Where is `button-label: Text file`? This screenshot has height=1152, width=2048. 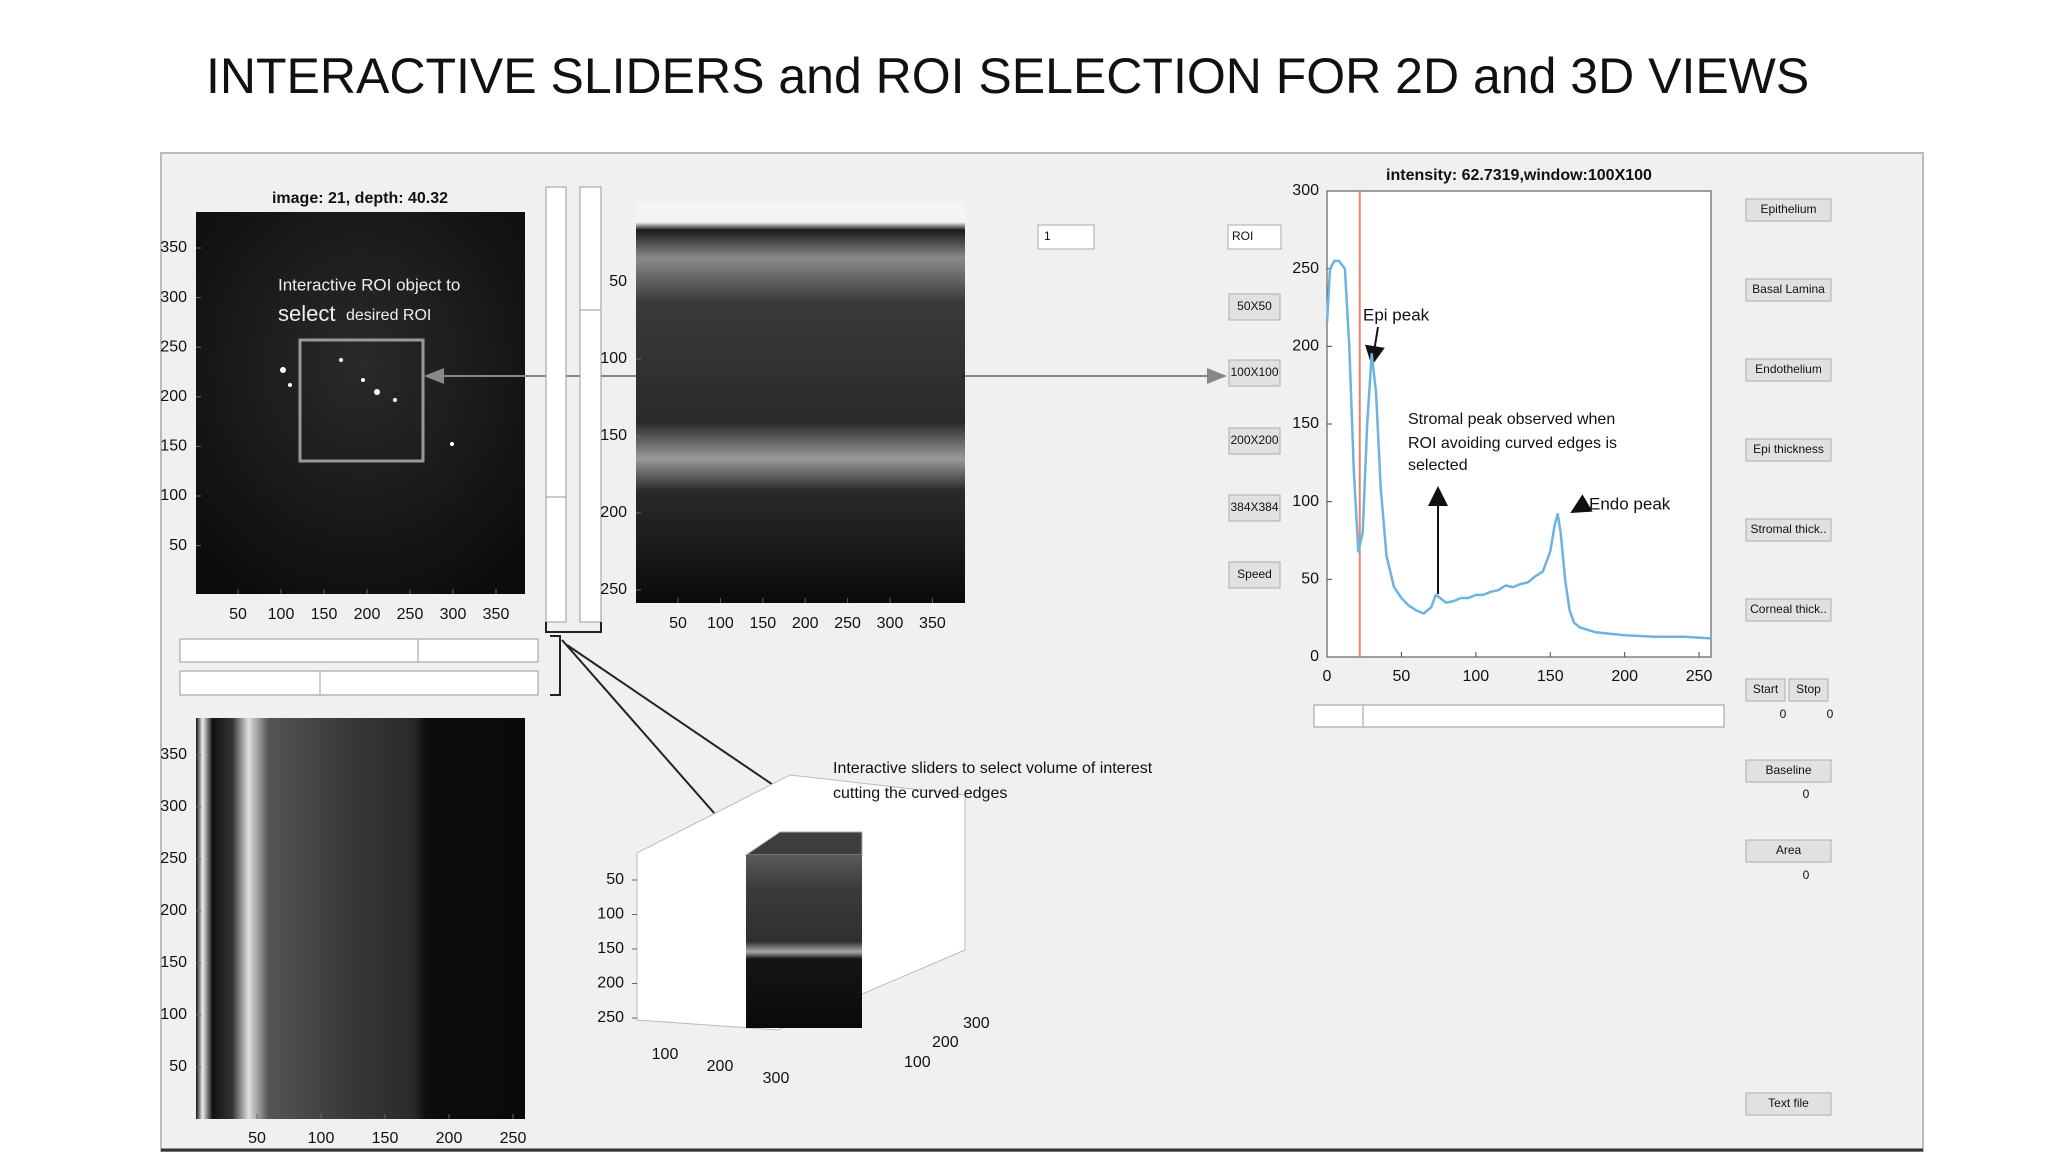 button-label: Text file is located at coordinates (1788, 1103).